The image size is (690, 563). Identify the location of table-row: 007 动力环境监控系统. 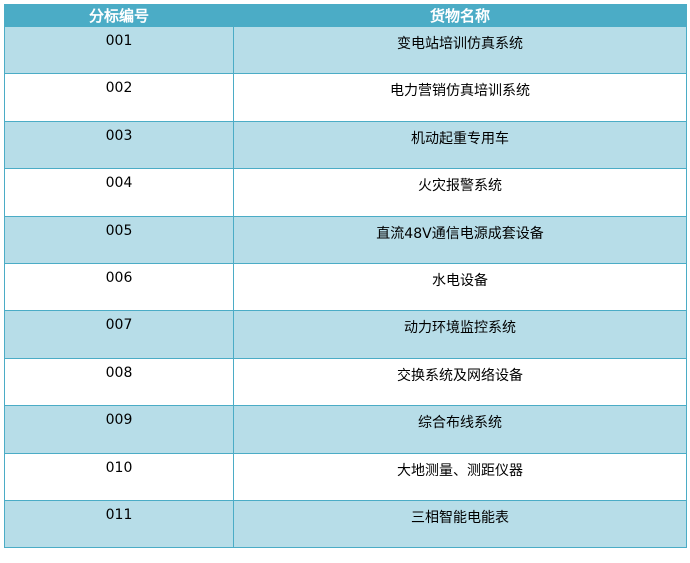
(345, 334).